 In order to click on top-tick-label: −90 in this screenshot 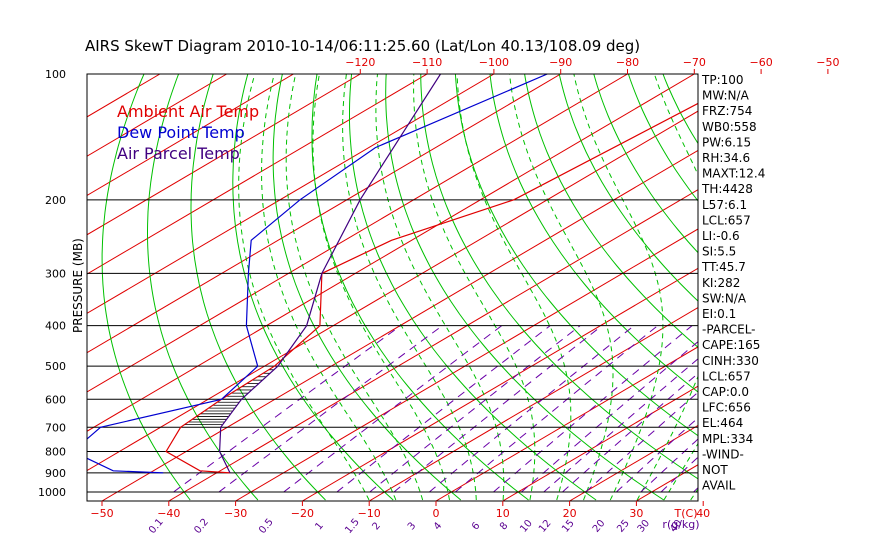, I will do `click(560, 62)`.